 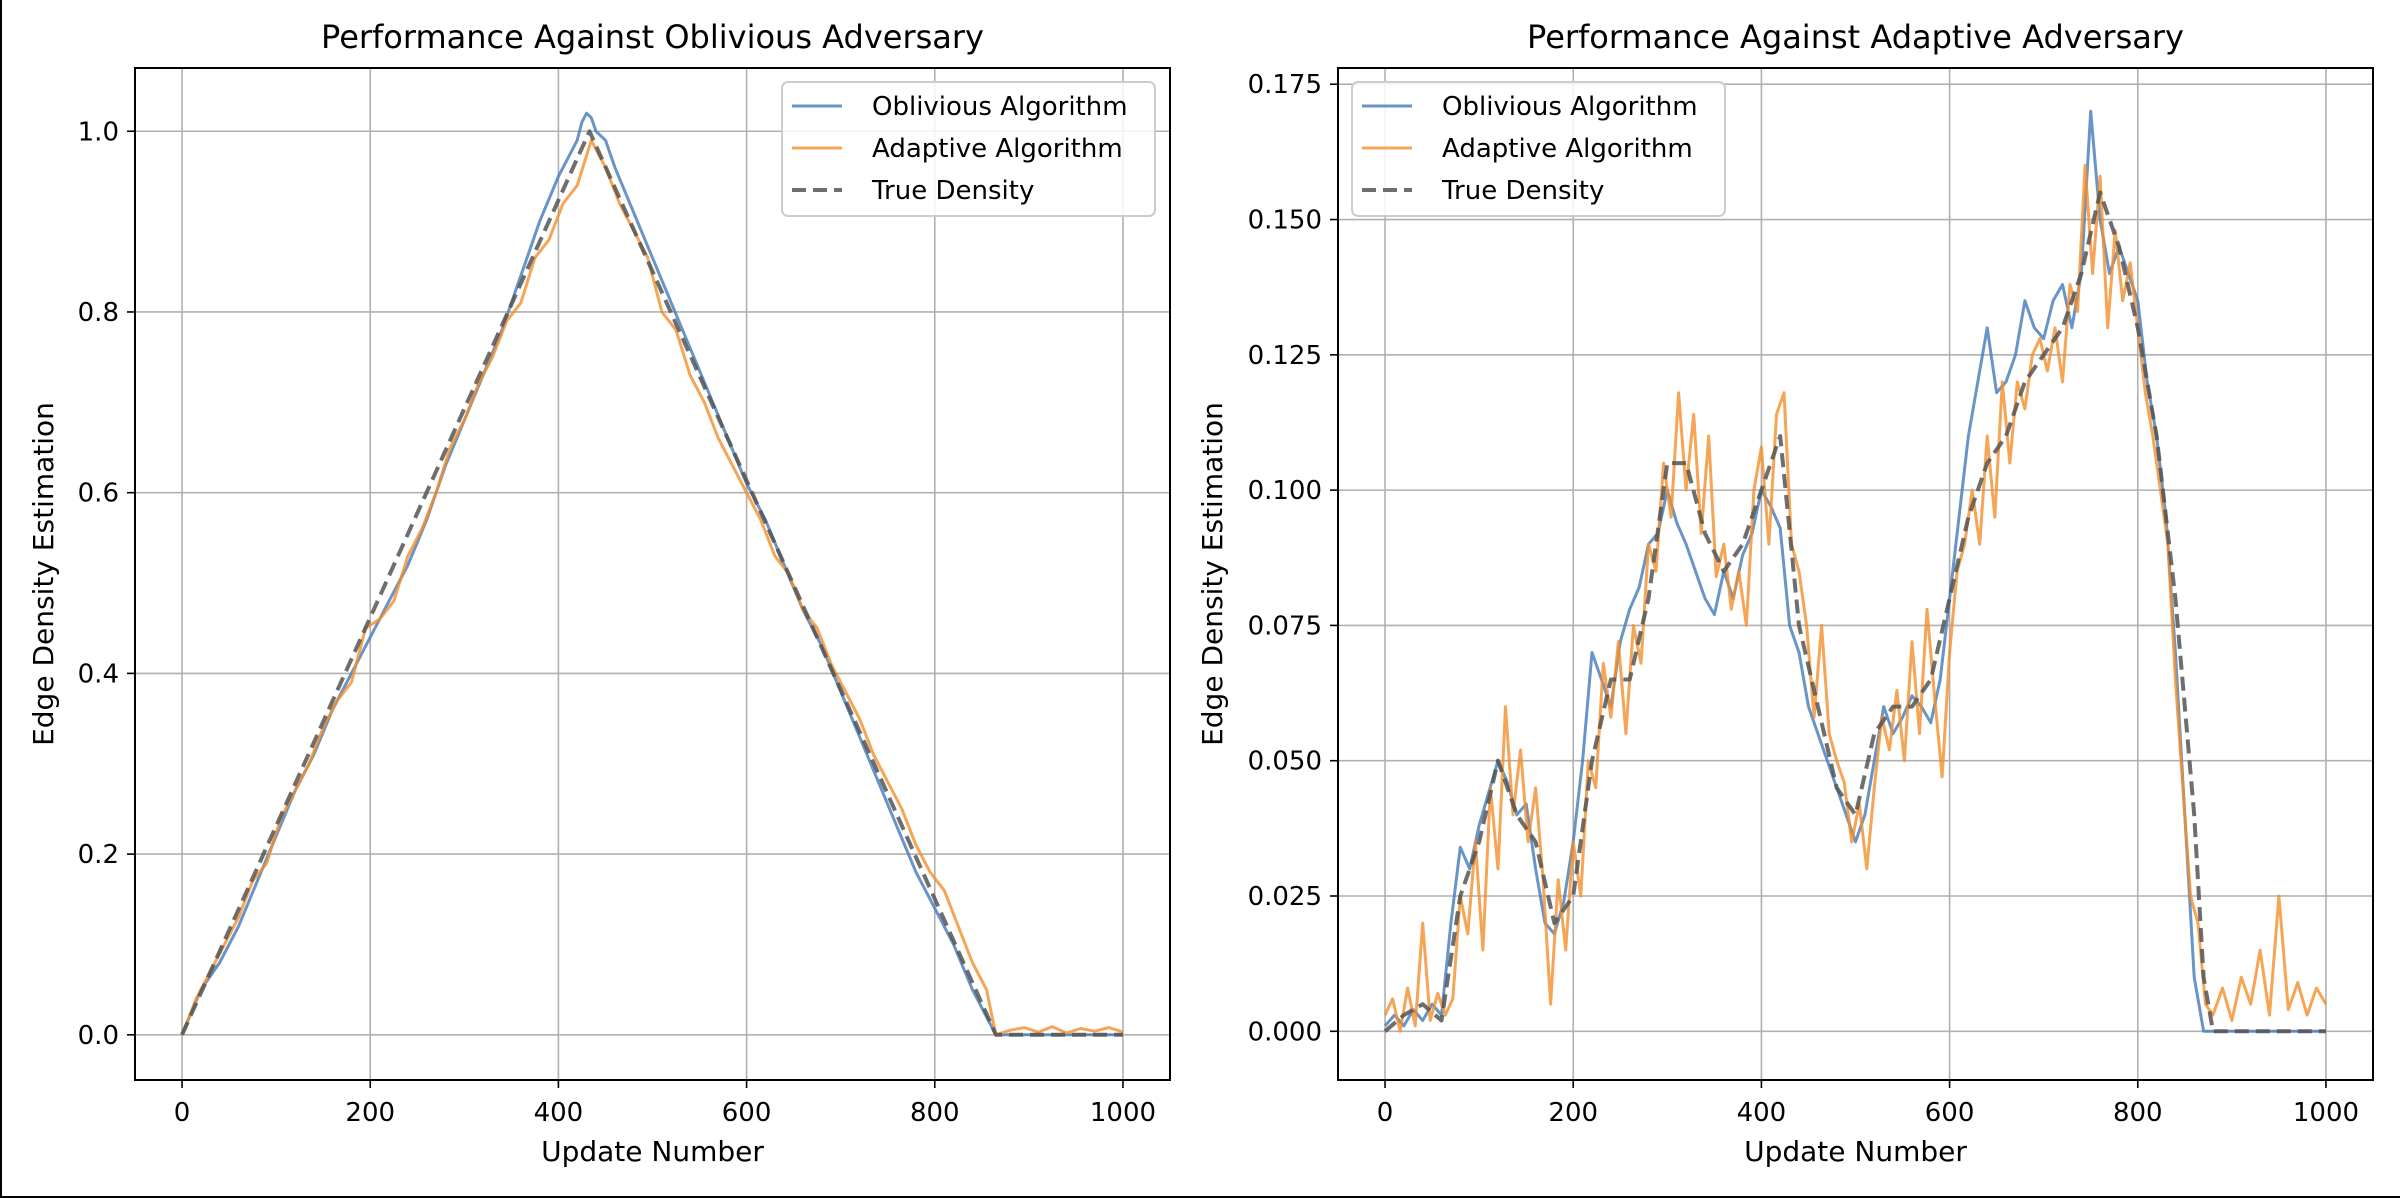 What do you see at coordinates (1, 599) in the screenshot?
I see `figure-left-edge` at bounding box center [1, 599].